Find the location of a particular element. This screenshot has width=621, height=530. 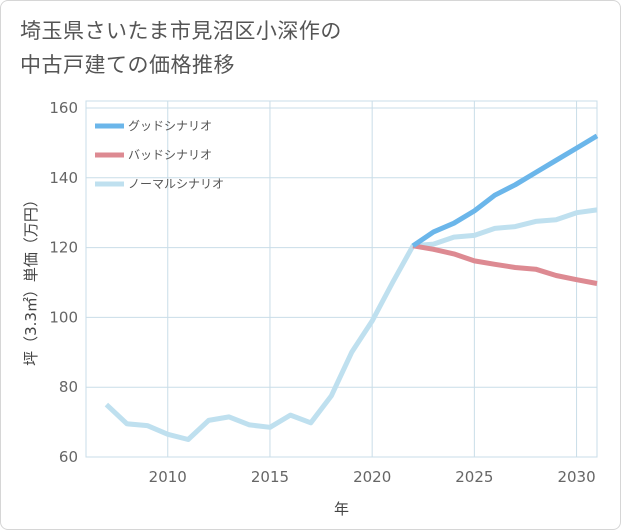

y-tick-label: 120 is located at coordinates (63, 248).